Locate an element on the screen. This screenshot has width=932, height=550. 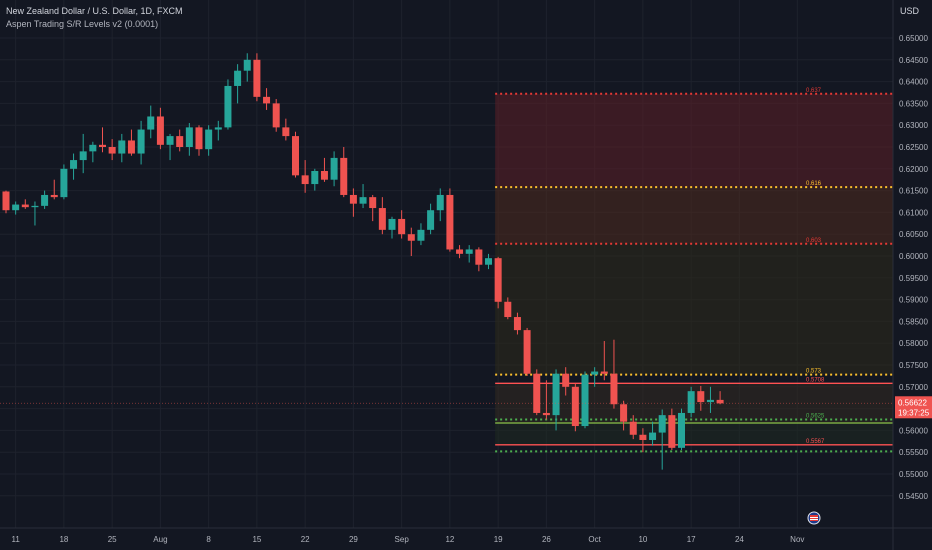
time-tick-label: Aug is located at coordinates (160, 539).